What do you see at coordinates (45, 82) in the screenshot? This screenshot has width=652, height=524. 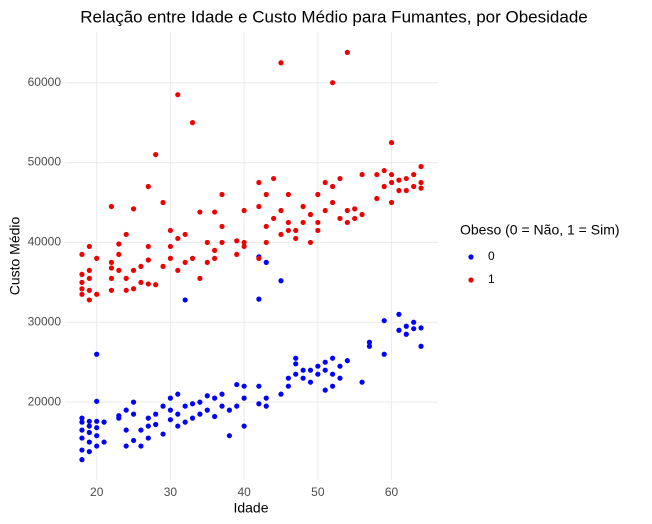 I see `y-tick-label: 60000` at bounding box center [45, 82].